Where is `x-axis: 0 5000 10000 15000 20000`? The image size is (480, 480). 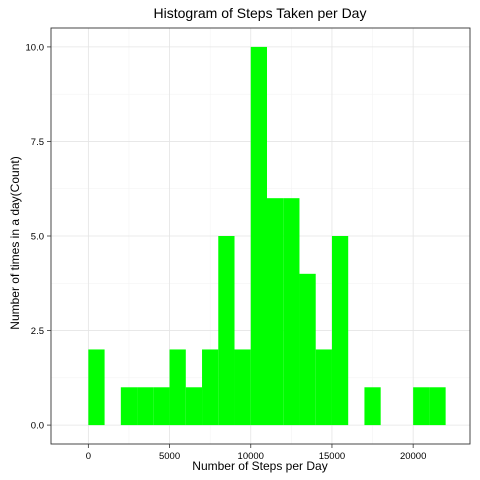 x-axis: 0 5000 10000 15000 20000 is located at coordinates (256, 453).